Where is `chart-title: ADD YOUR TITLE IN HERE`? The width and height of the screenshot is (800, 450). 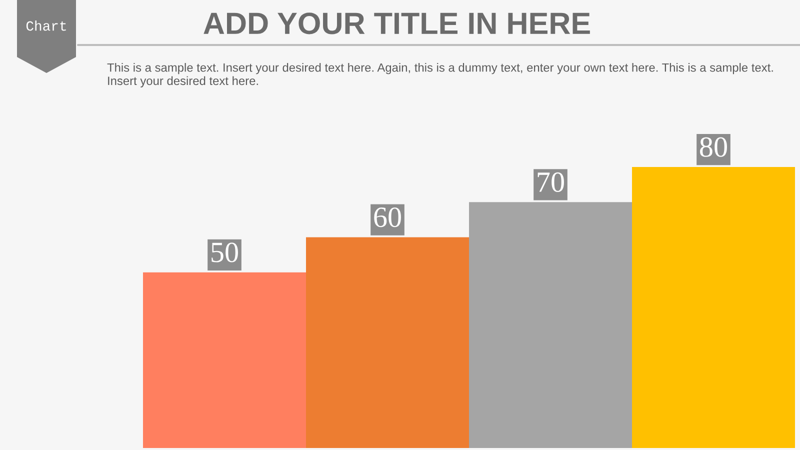
chart-title: ADD YOUR TITLE IN HERE is located at coordinates (397, 23).